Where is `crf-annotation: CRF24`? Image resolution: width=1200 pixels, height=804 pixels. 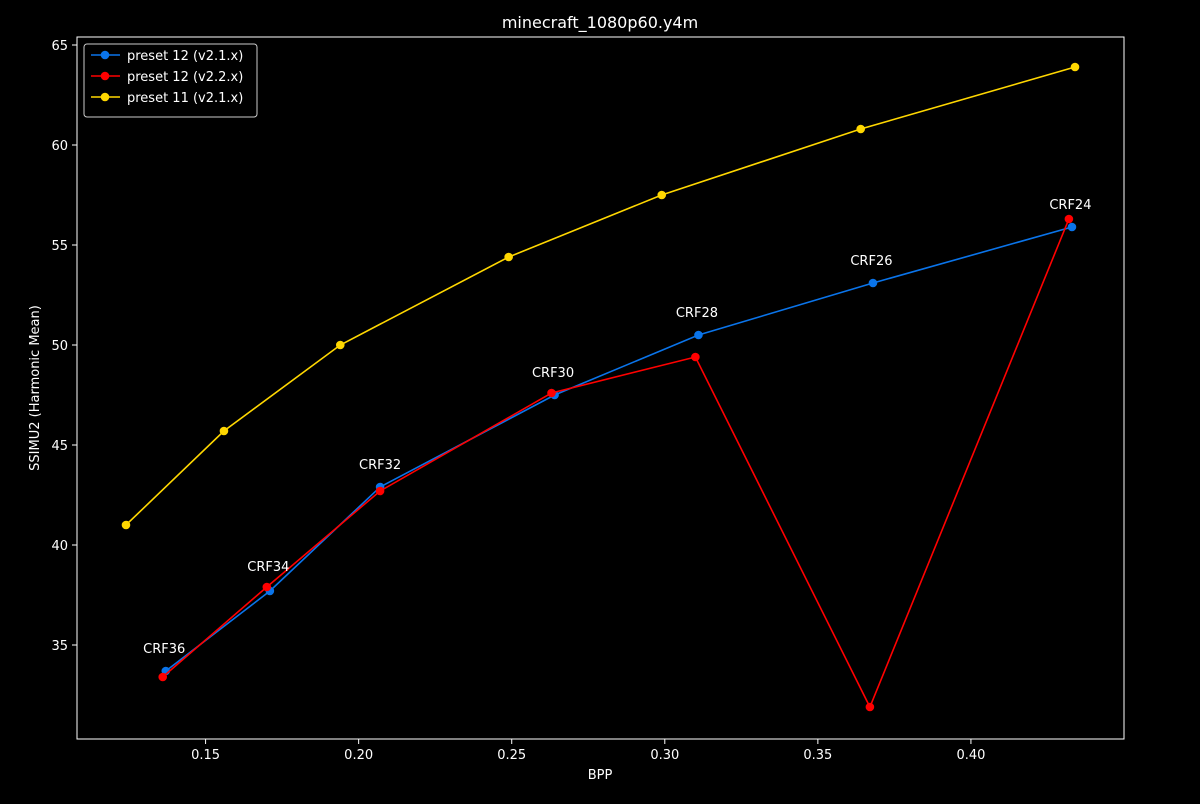
crf-annotation: CRF24 is located at coordinates (1070, 205).